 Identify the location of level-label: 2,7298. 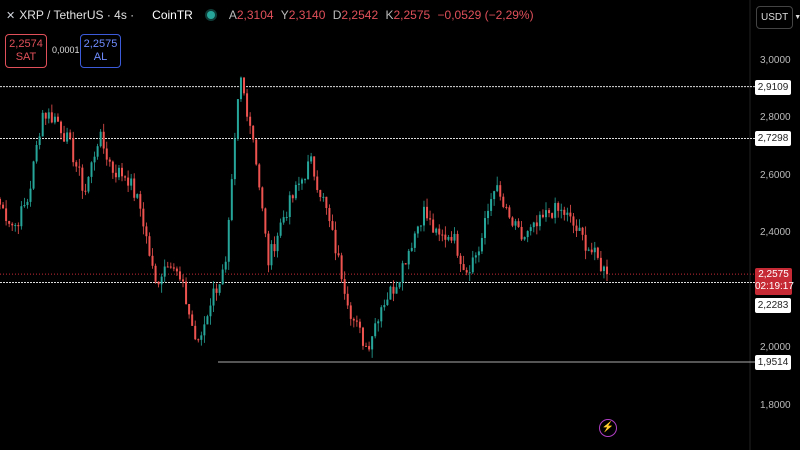
(773, 138).